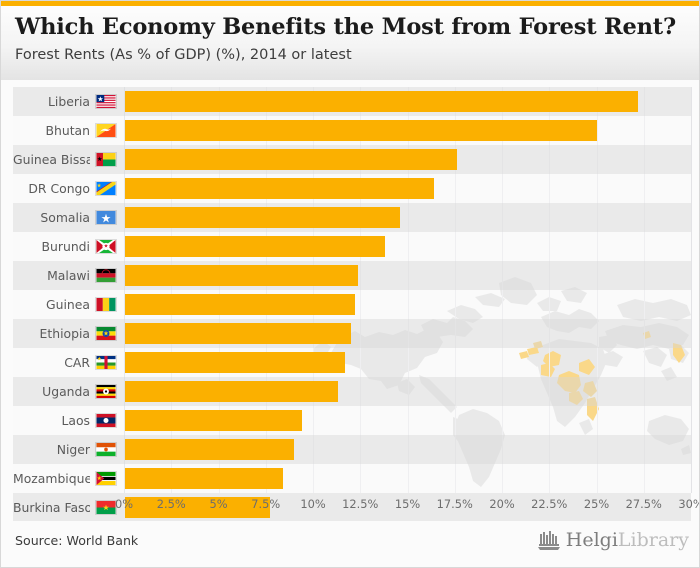 This screenshot has height=568, width=700. I want to click on flag-burkina-faso-icon, so click(106, 507).